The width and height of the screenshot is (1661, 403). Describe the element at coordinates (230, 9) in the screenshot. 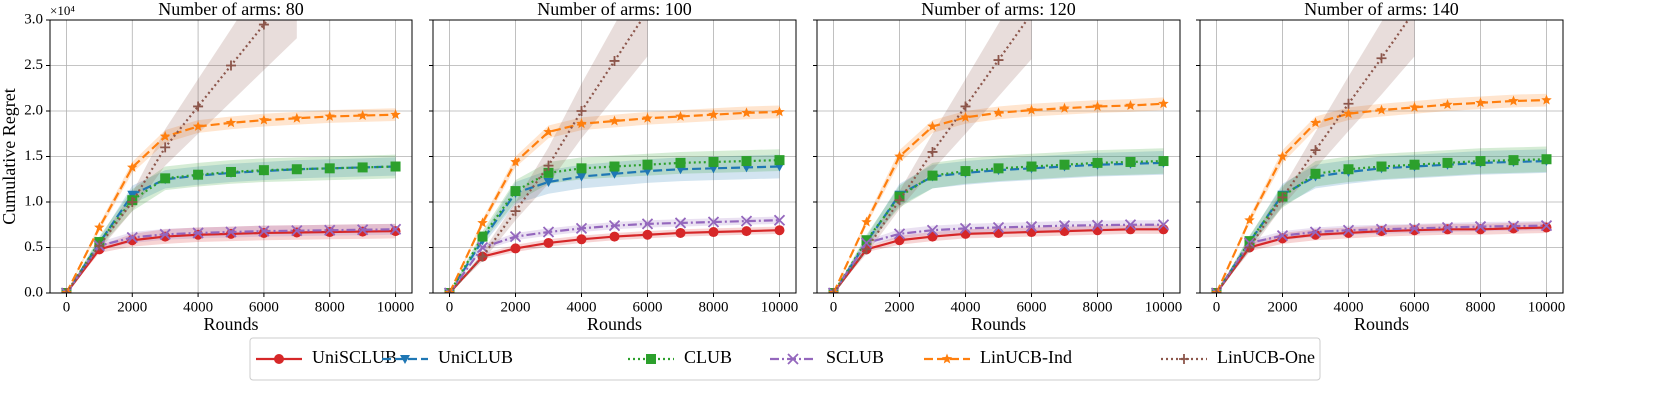

I see `panel-title: Number of arms: 80` at that location.